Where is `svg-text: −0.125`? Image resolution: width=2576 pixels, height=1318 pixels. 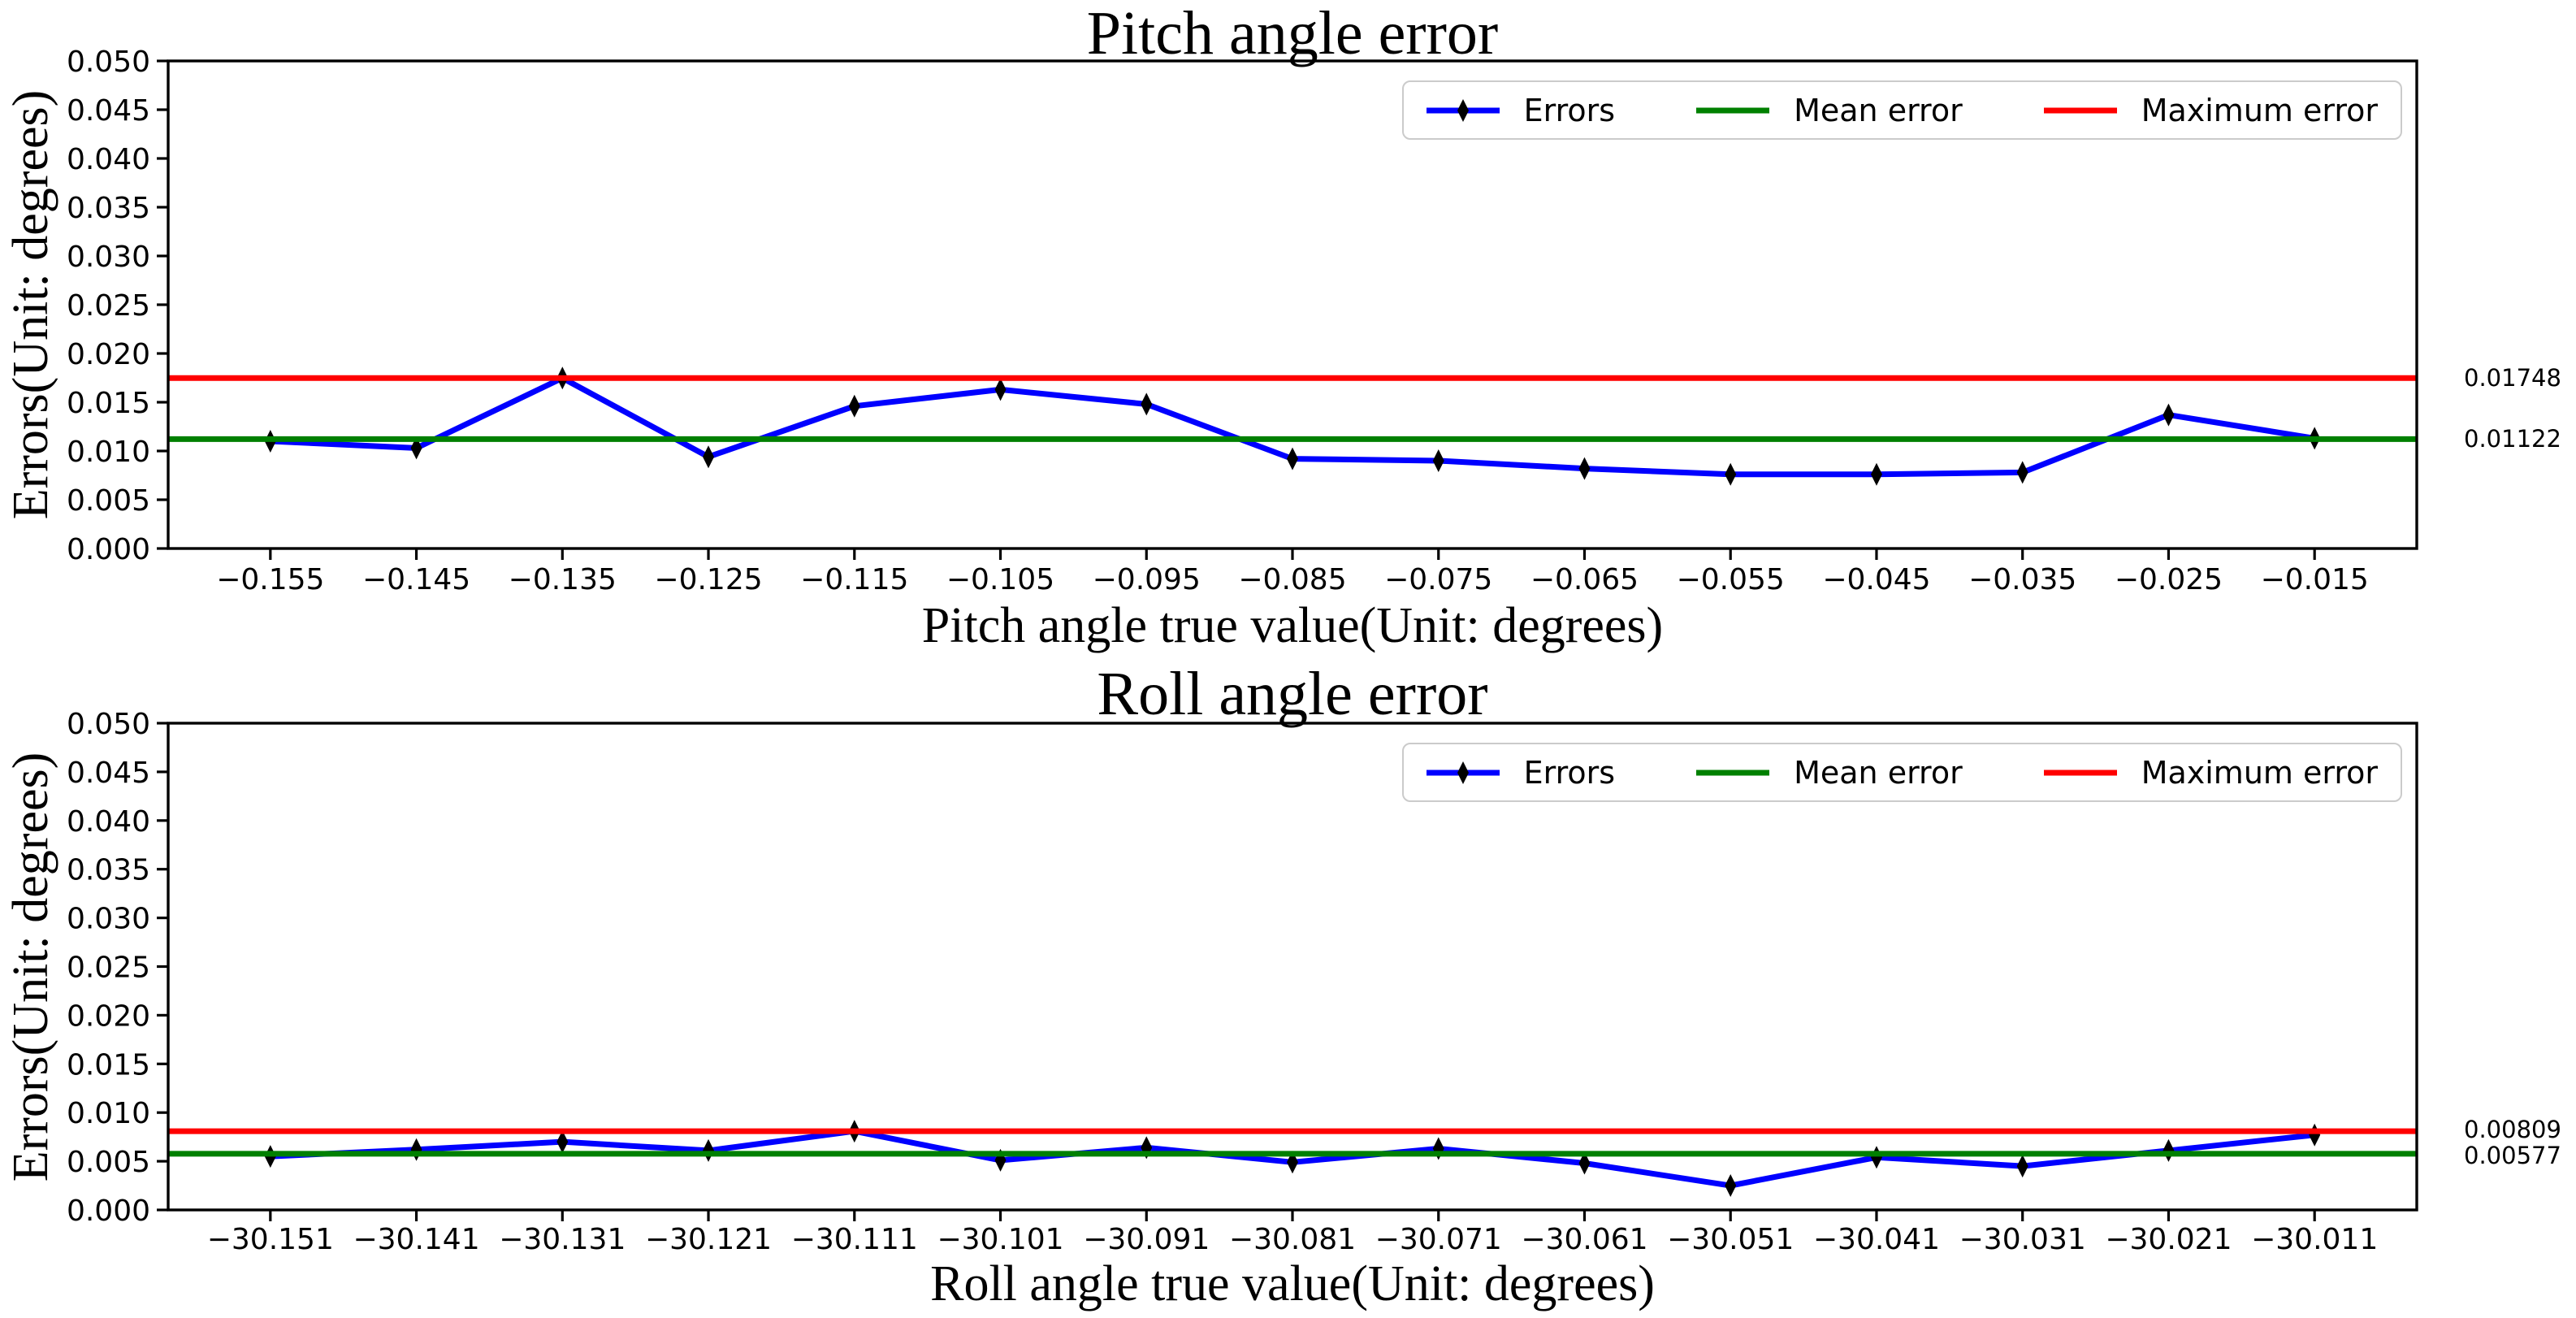
svg-text: −0.125 is located at coordinates (708, 579).